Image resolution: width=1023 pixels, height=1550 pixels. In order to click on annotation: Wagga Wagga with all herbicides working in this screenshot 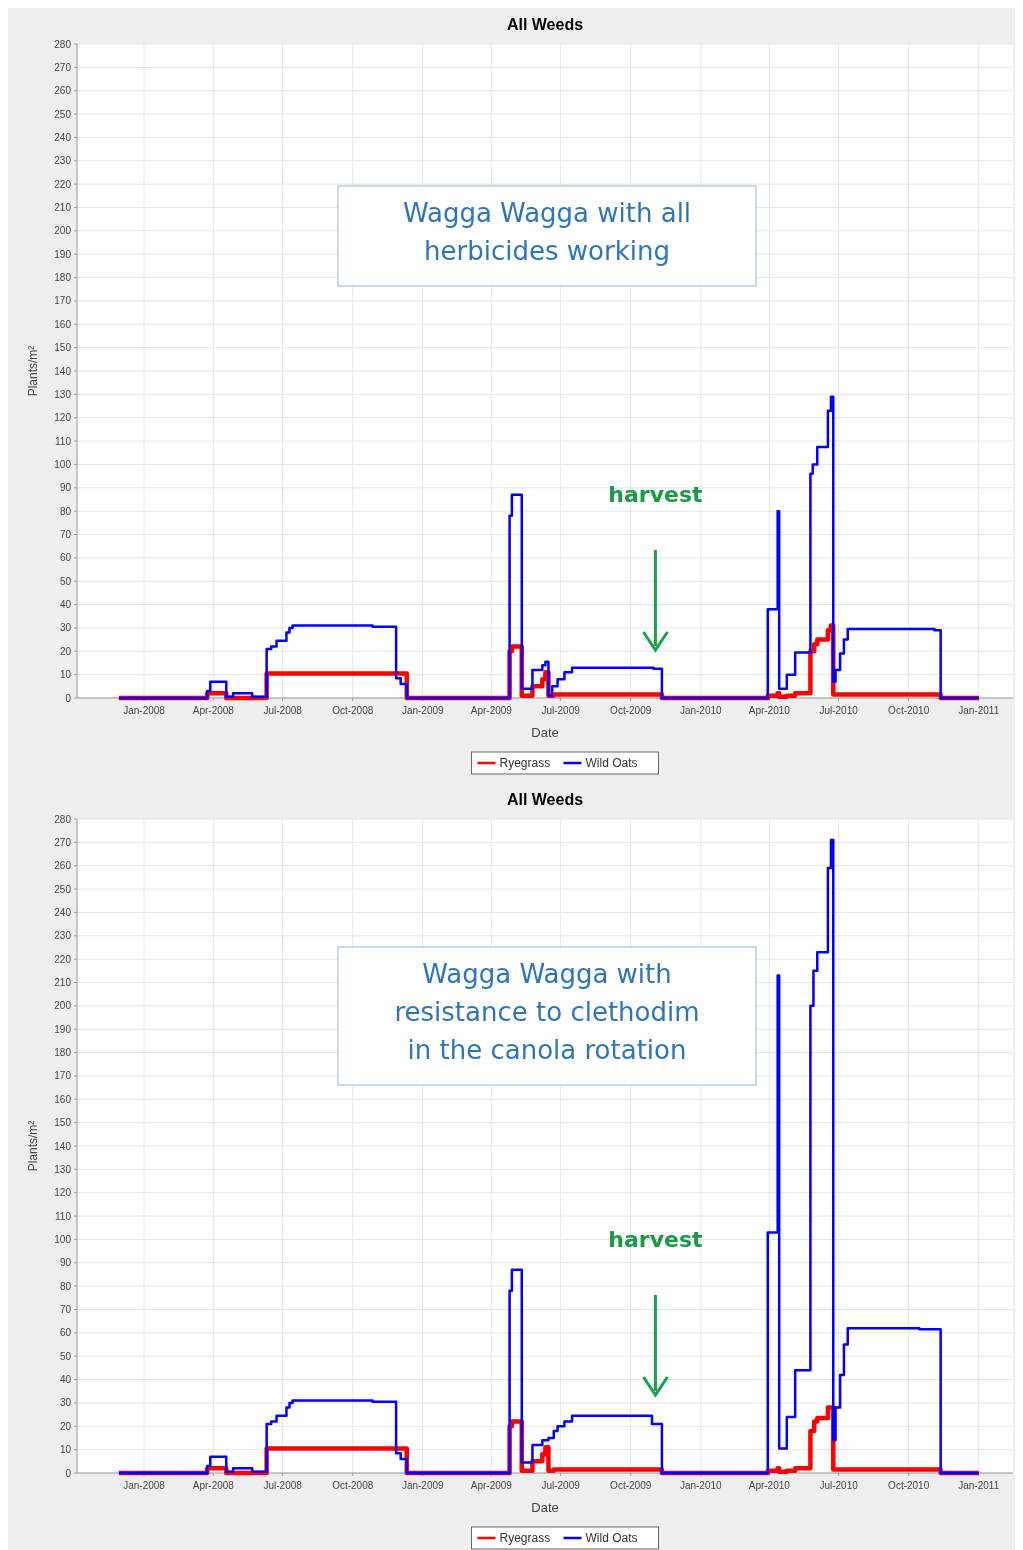, I will do `click(547, 232)`.